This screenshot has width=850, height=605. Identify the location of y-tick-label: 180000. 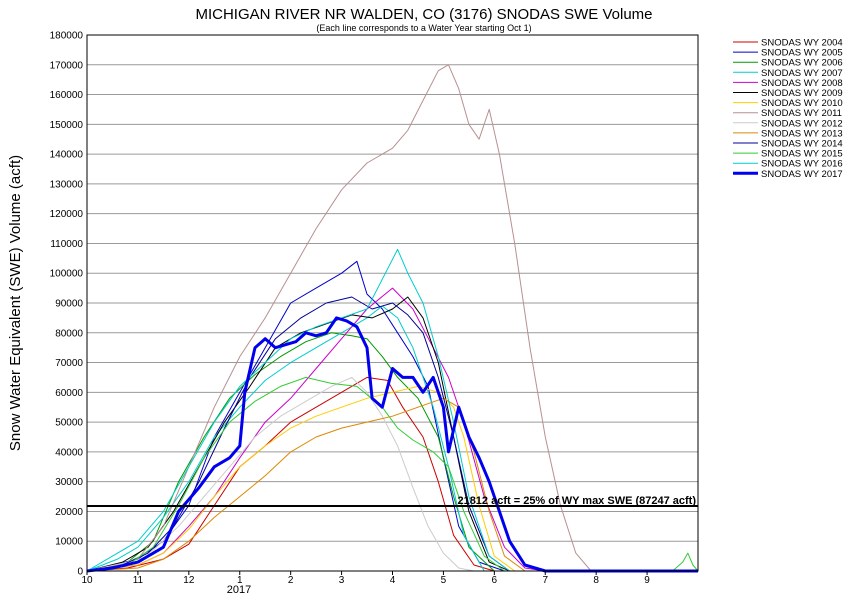
(67, 36).